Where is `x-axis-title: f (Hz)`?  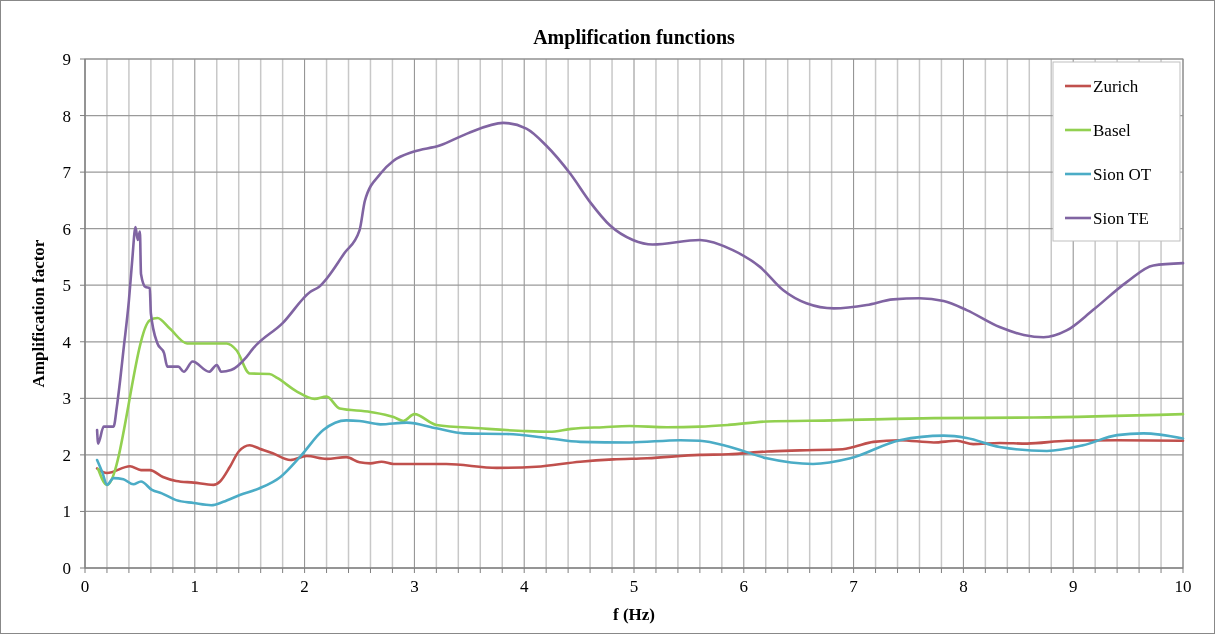 x-axis-title: f (Hz) is located at coordinates (634, 614).